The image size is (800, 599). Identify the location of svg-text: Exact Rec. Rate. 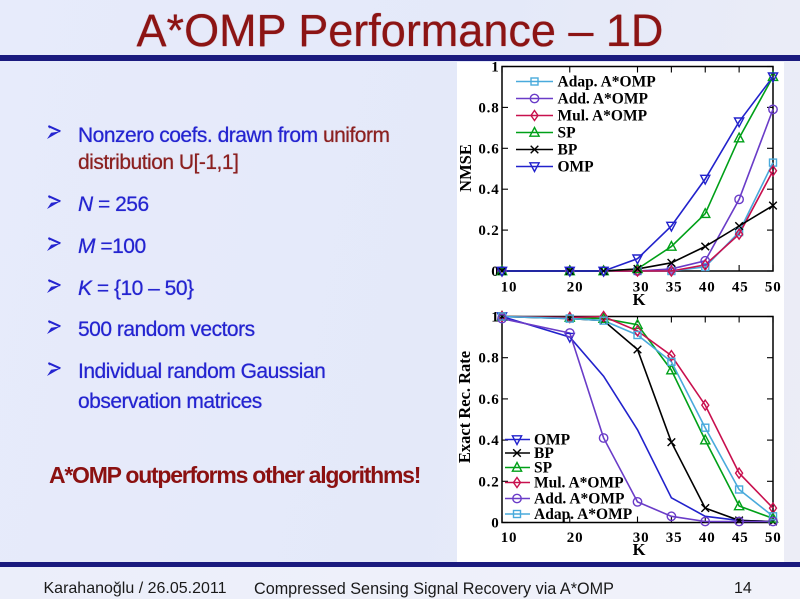
(465, 406).